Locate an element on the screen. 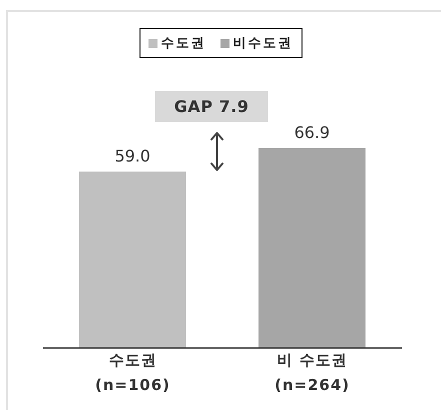 Image resolution: width=441 pixels, height=410 pixels. legend-label: 수도권 is located at coordinates (183, 43).